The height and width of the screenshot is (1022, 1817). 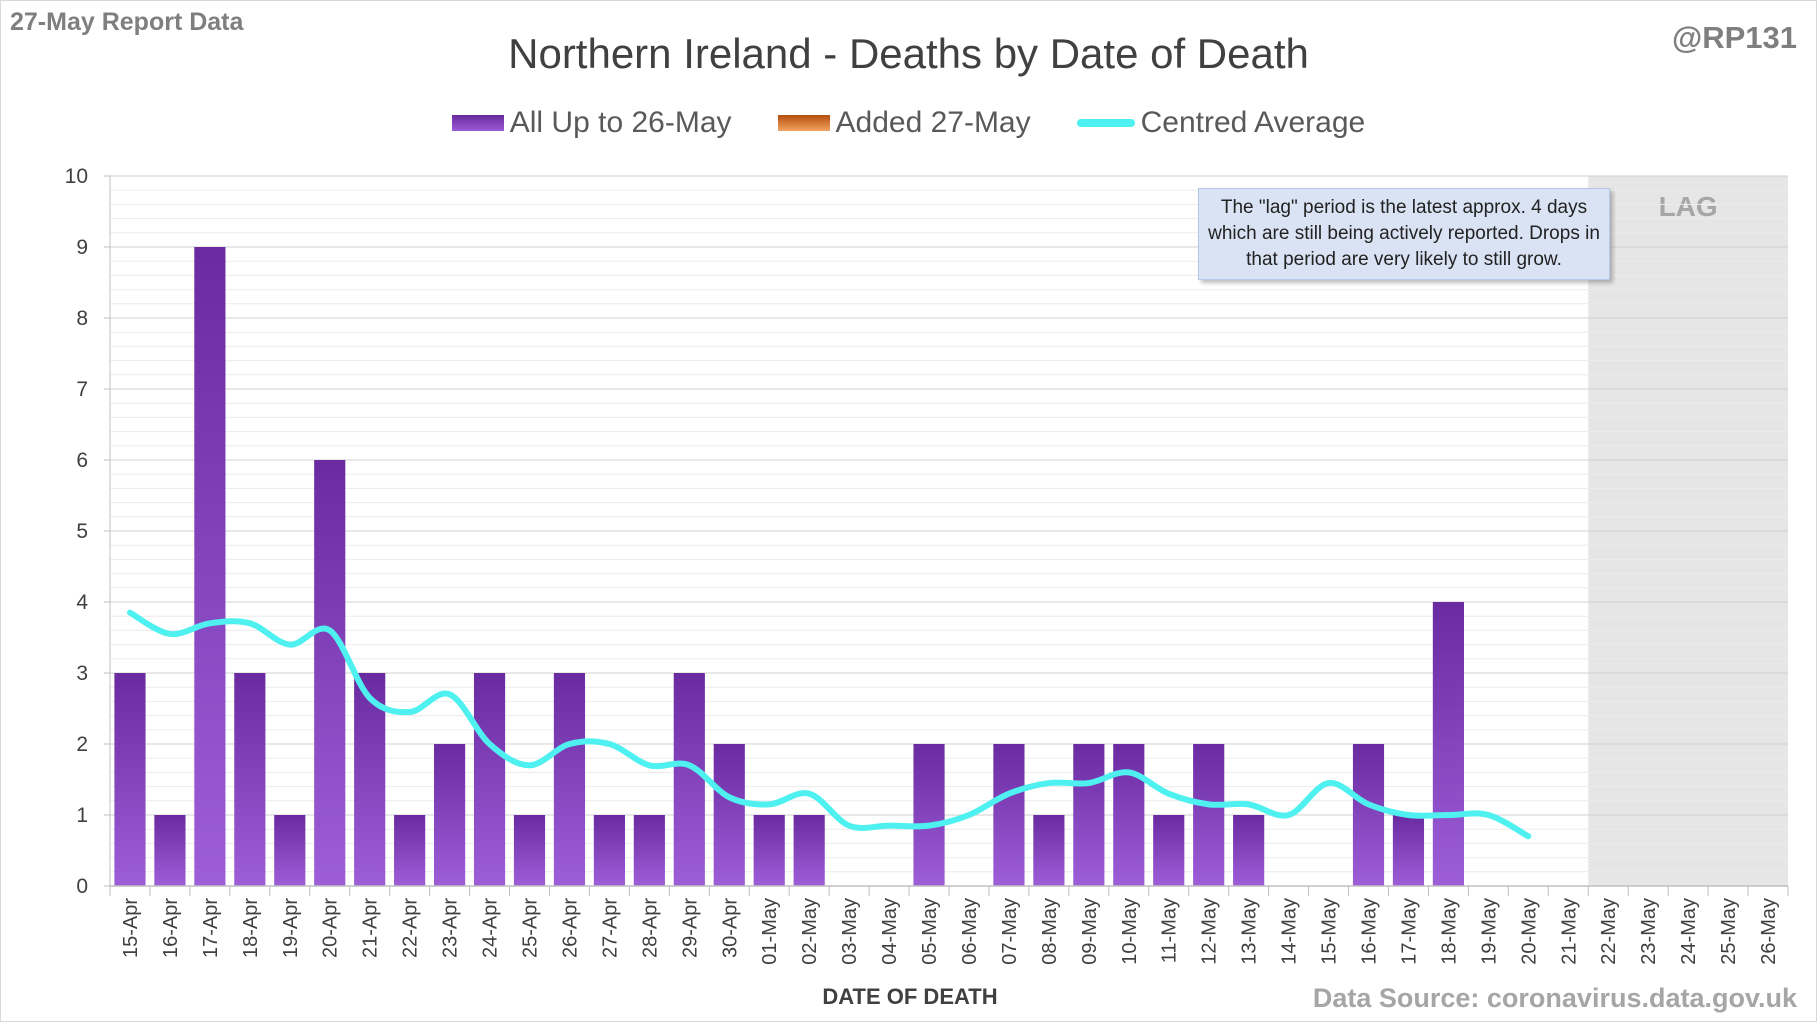 I want to click on x-tick-label: 16-Apr, so click(x=171, y=928).